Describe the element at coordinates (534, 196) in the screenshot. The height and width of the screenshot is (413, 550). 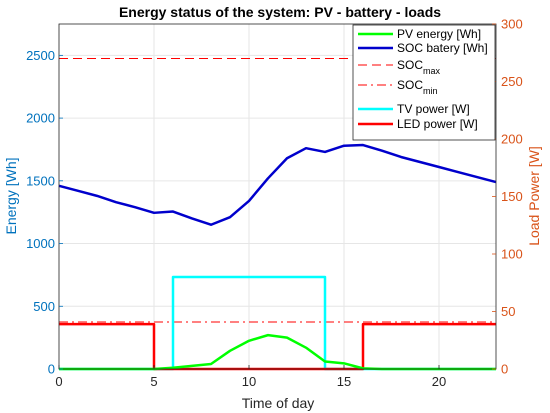
I see `y-axis-right-label: Load Power [W]` at that location.